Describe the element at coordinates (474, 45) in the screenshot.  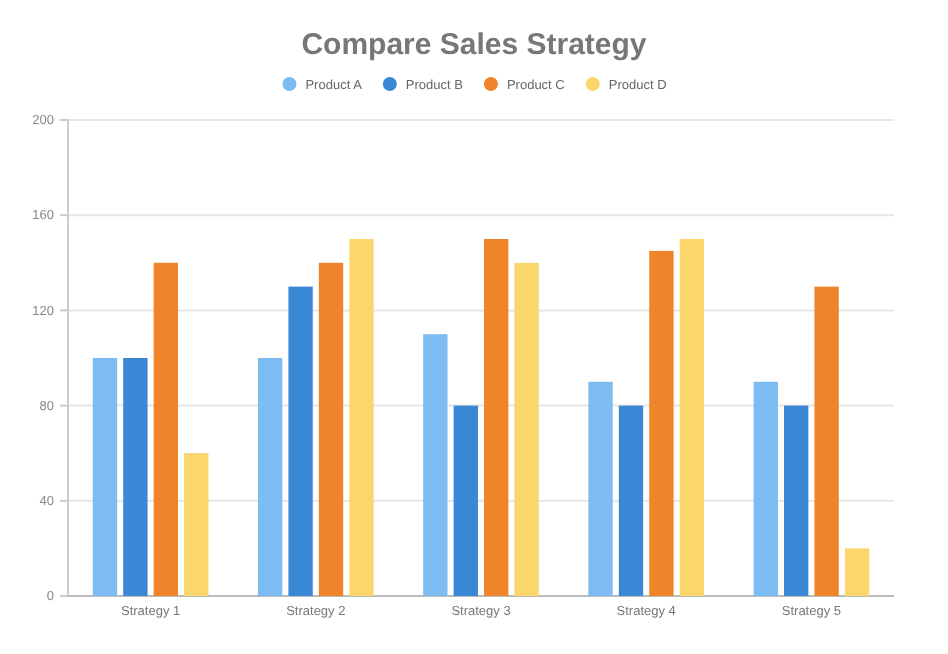
I see `chart-title: Compare Sales Strategy` at that location.